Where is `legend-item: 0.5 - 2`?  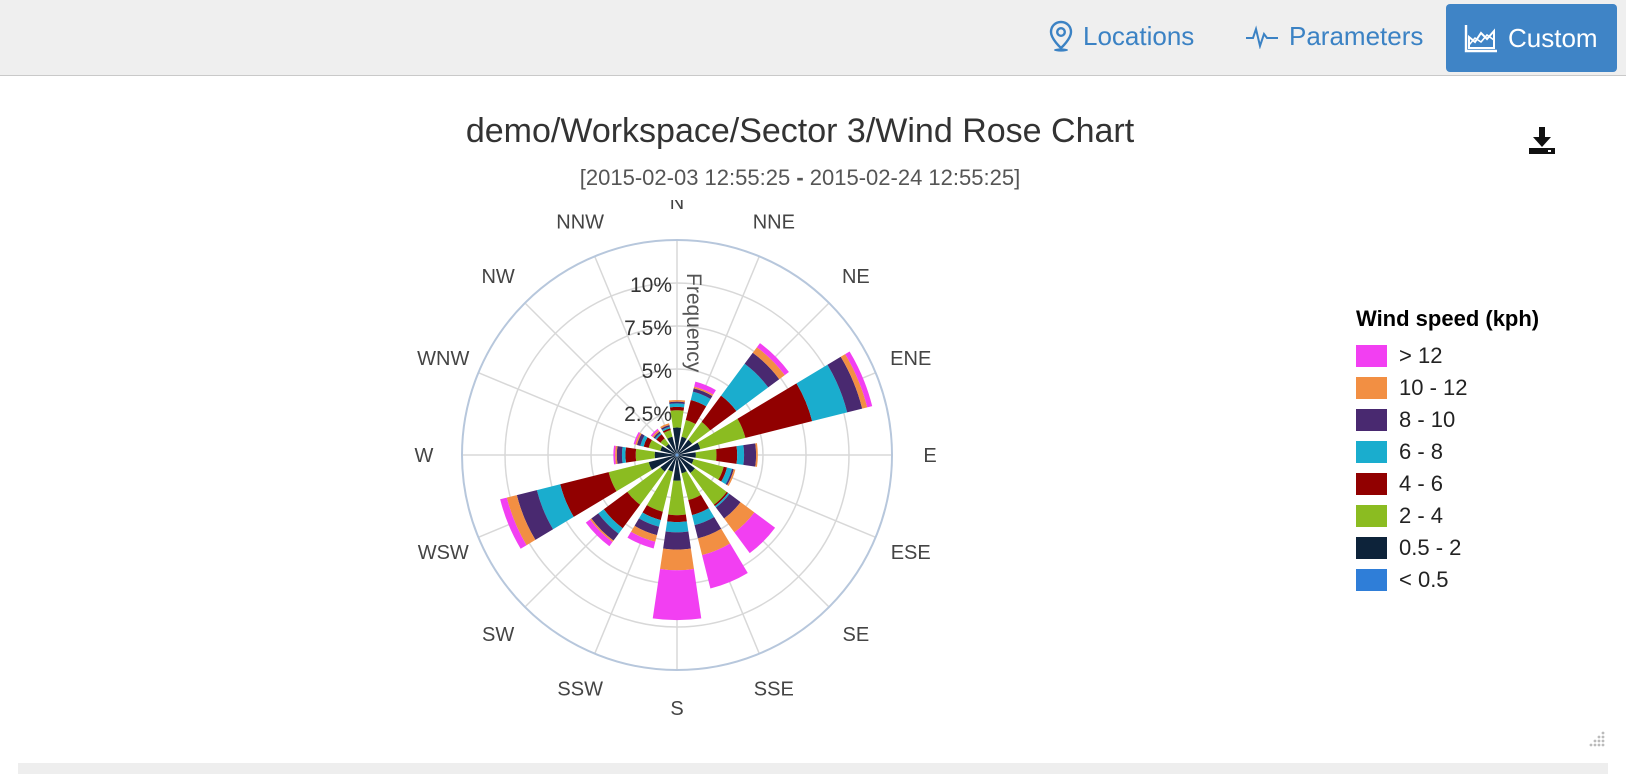 legend-item: 0.5 - 2 is located at coordinates (1447, 548).